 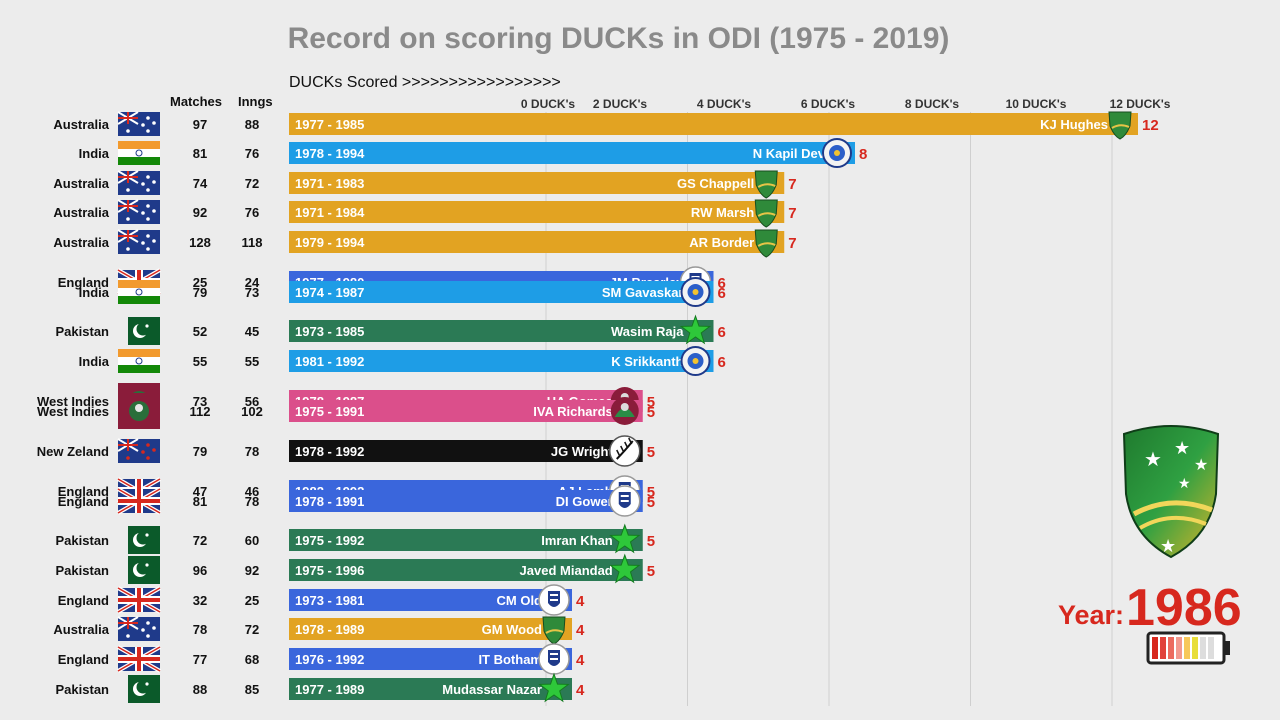 What do you see at coordinates (138, 182) in the screenshot?
I see `flag-australia-icon` at bounding box center [138, 182].